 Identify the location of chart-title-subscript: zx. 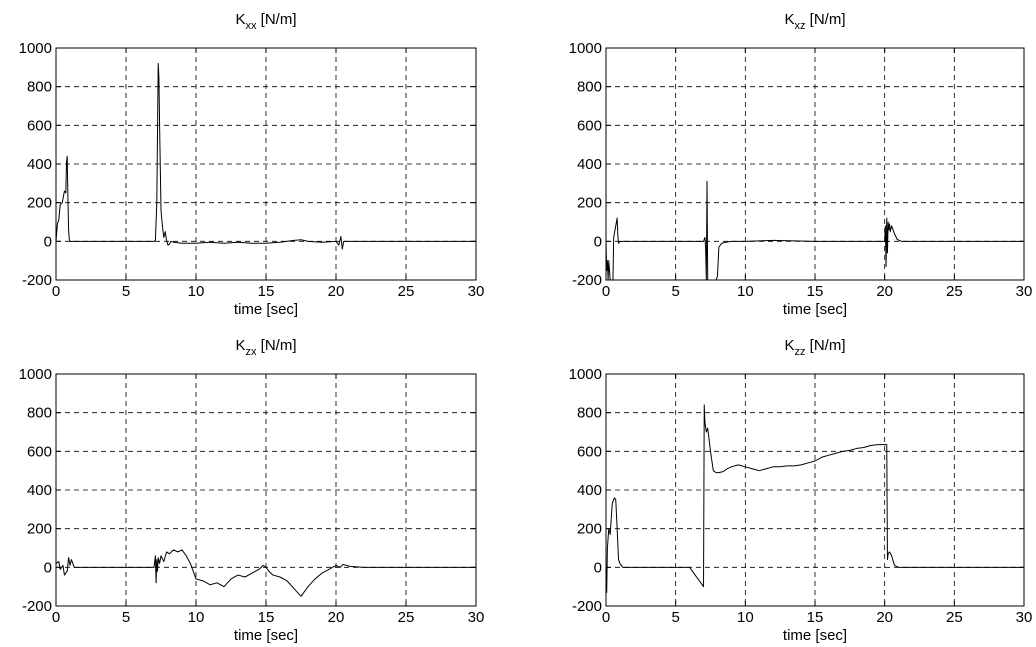
(252, 352).